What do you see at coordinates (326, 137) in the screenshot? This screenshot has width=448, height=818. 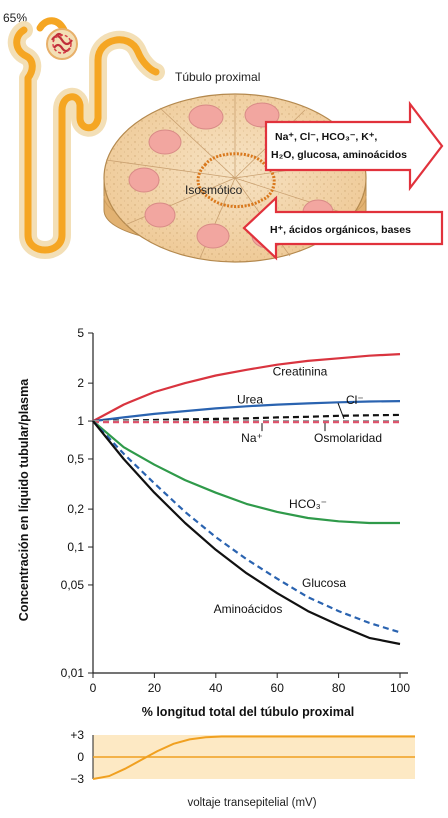 I see `reabsorption-line1: Na⁺, Cl⁻, HCO₃⁻, K⁺,` at bounding box center [326, 137].